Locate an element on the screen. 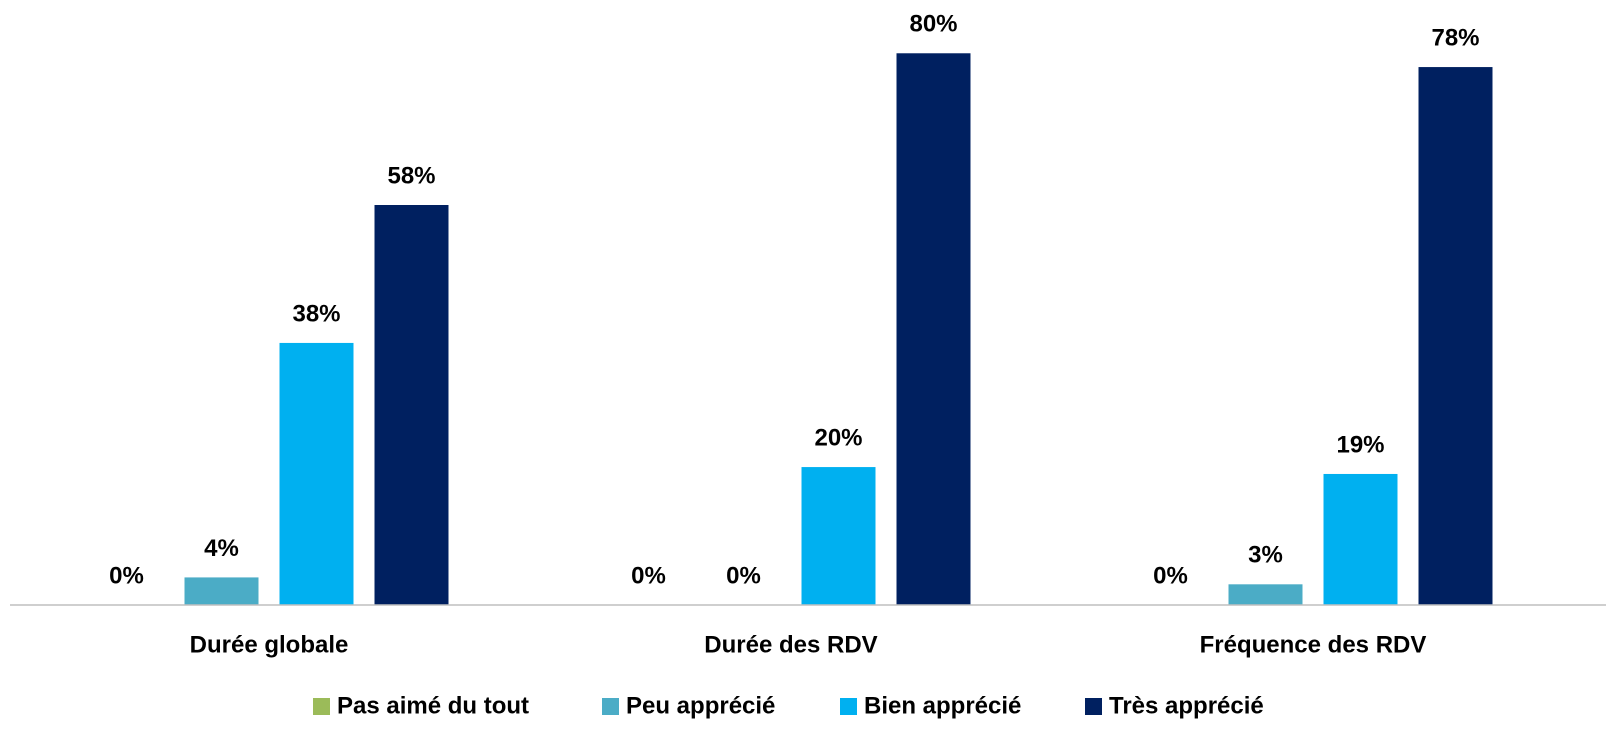 This screenshot has height=738, width=1606. legend-label: Bien apprécié is located at coordinates (942, 705).